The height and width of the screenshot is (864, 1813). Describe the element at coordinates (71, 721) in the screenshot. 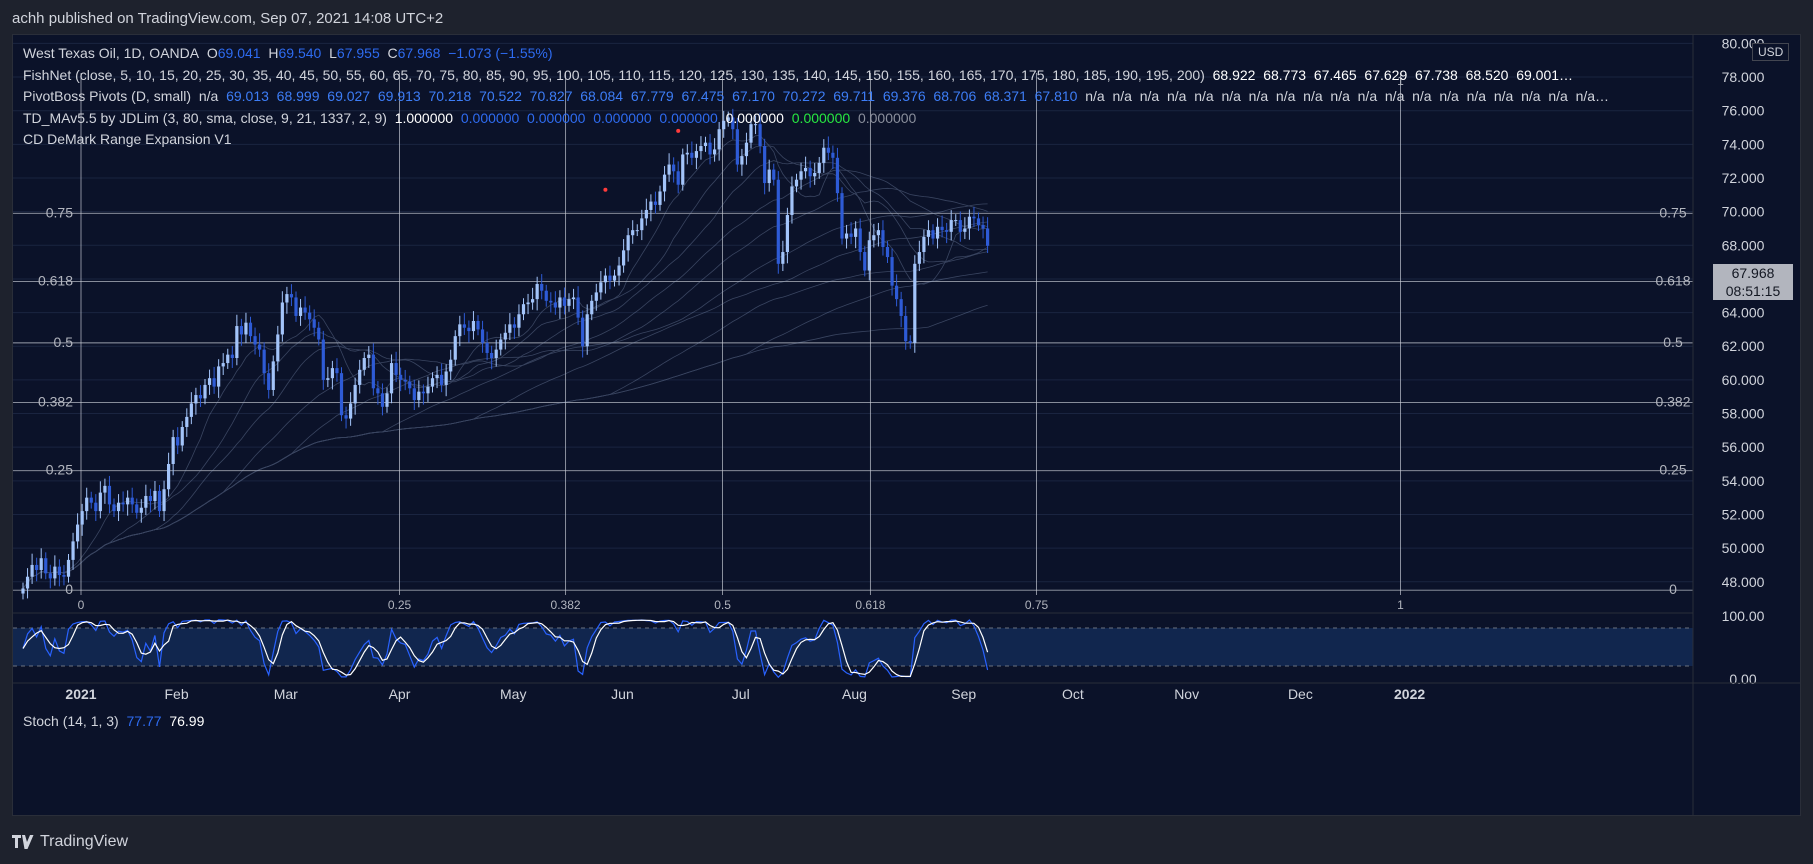

I see `stoch-label: Stoch (14, 1, 3)` at that location.